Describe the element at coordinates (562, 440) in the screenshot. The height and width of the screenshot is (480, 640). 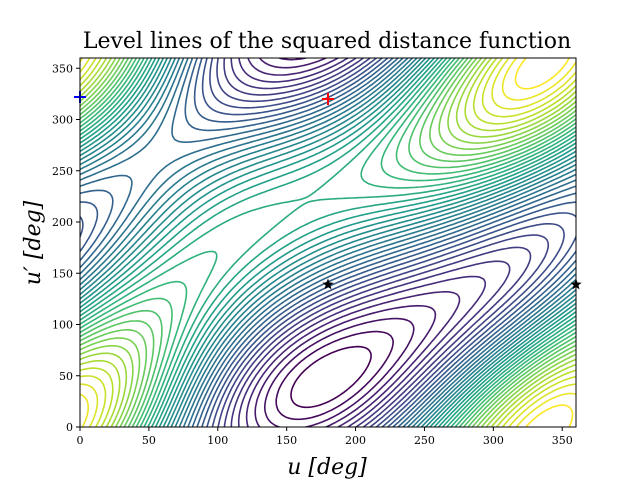
I see `x-tick-label: 350` at that location.